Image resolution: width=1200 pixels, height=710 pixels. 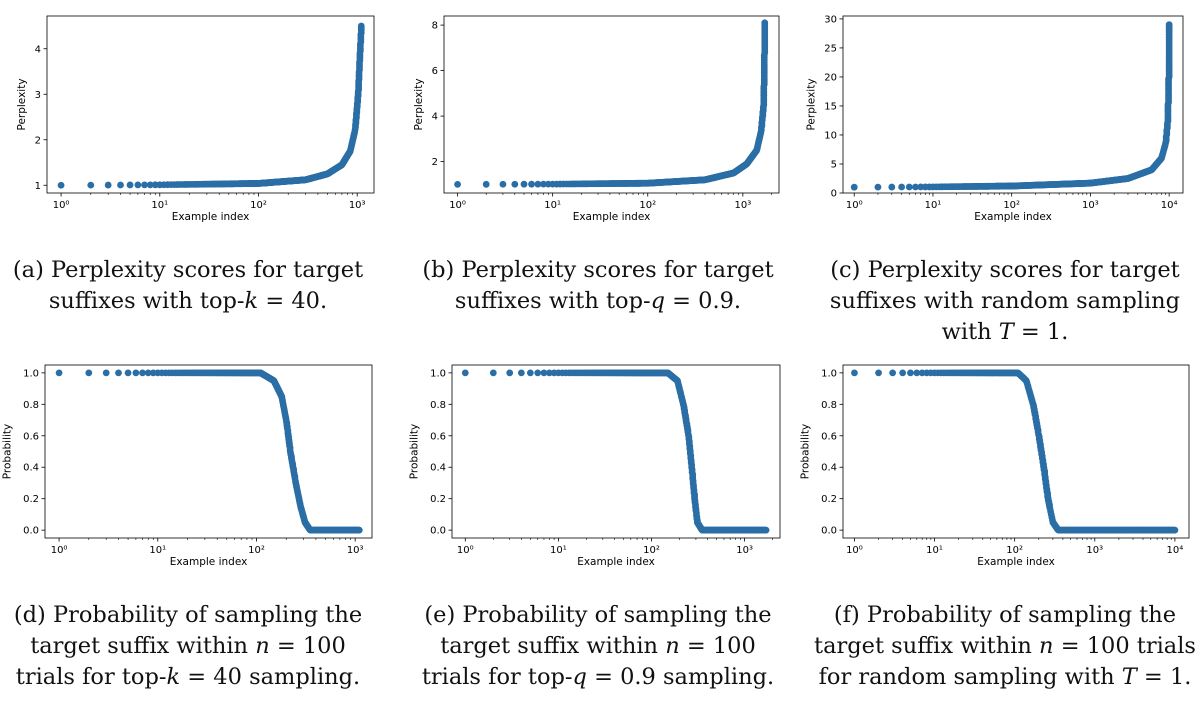 What do you see at coordinates (830, 77) in the screenshot?
I see `y-tick-label: 20` at bounding box center [830, 77].